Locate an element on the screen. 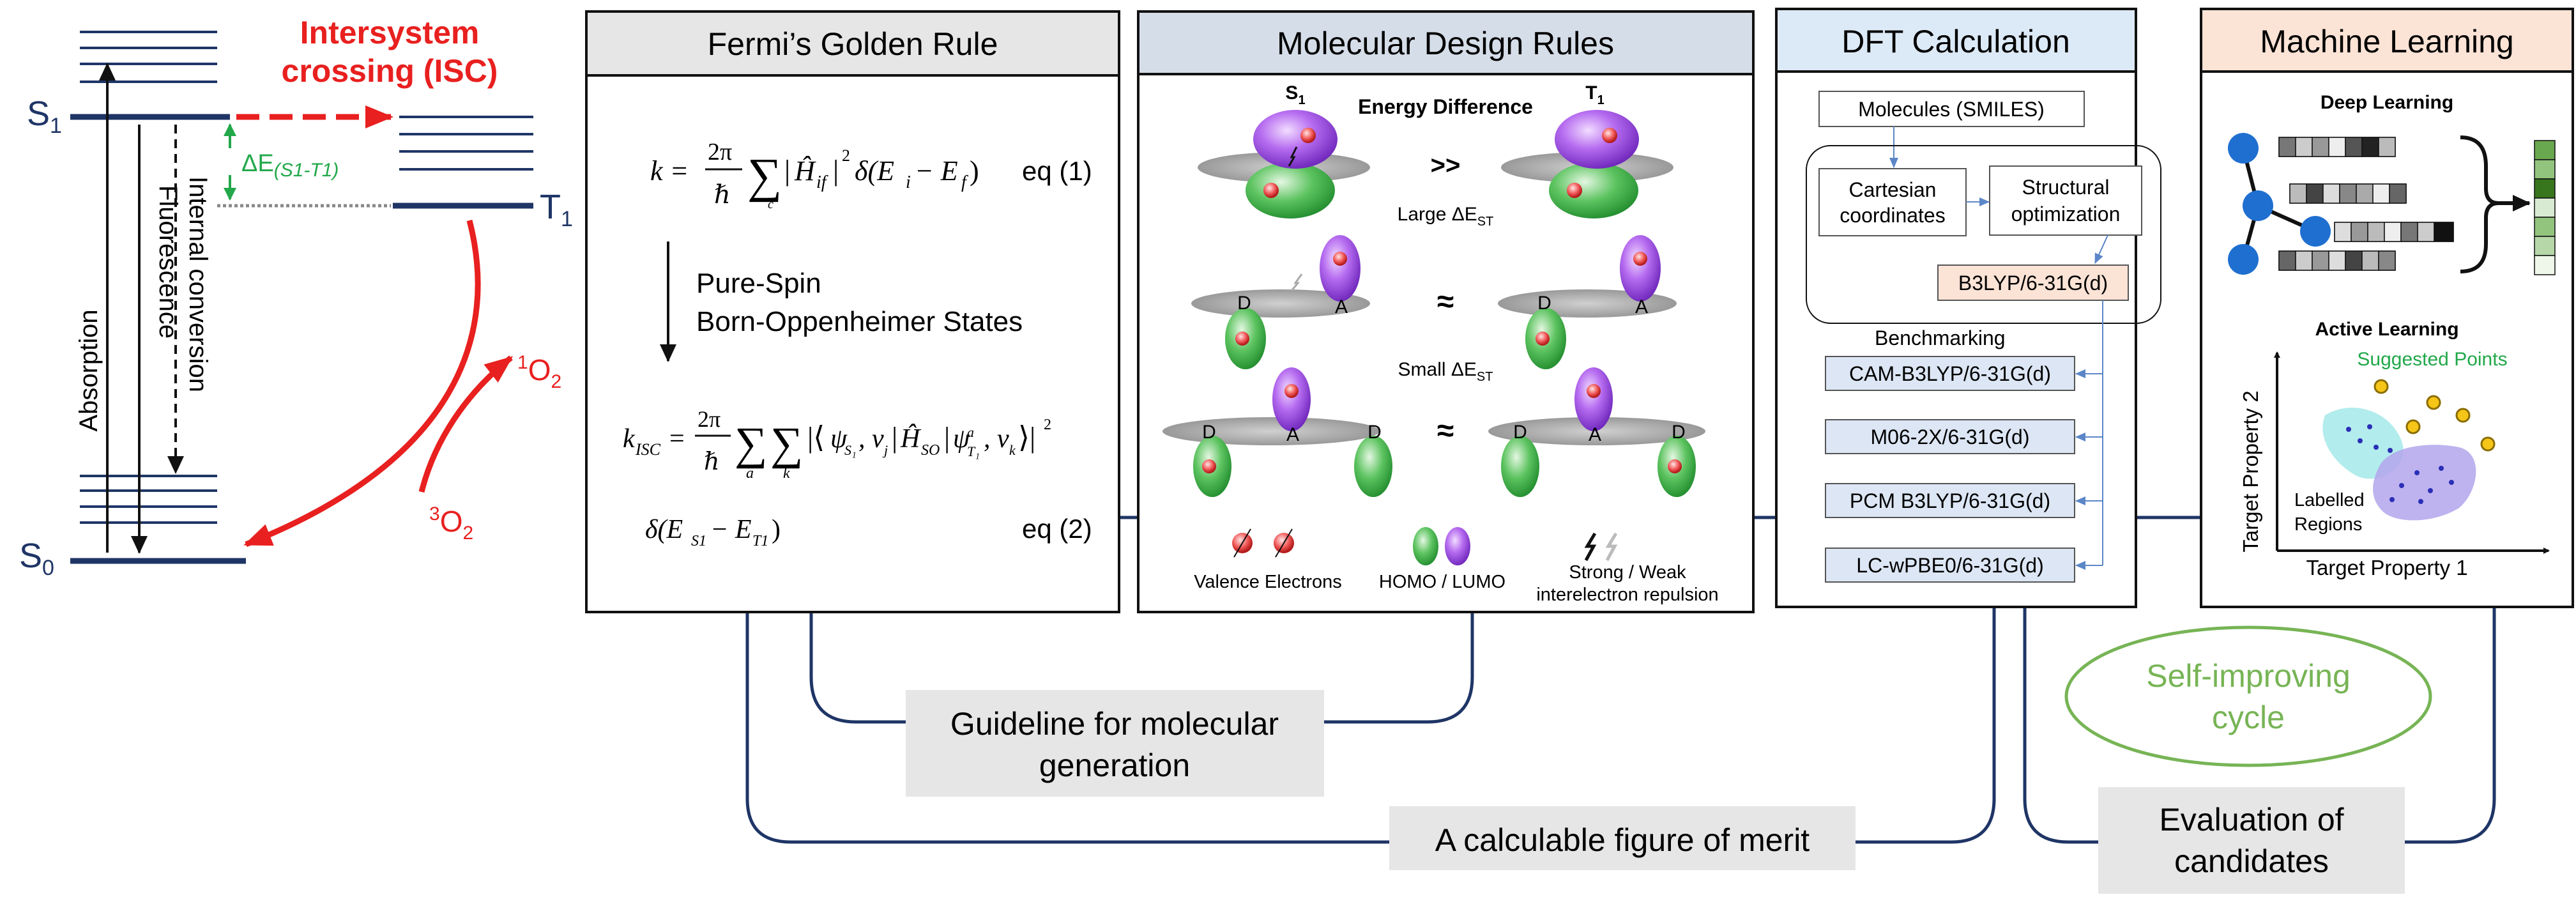 The width and height of the screenshot is (2576, 904). svg-text: Ĥ is located at coordinates (805, 171).